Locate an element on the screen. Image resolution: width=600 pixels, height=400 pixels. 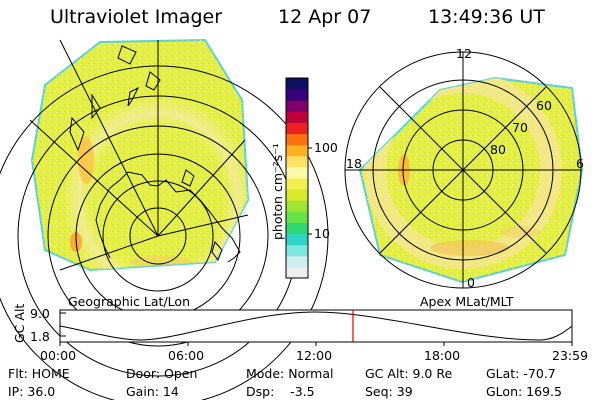
date-label: 12 Apr 07 is located at coordinates (325, 17).